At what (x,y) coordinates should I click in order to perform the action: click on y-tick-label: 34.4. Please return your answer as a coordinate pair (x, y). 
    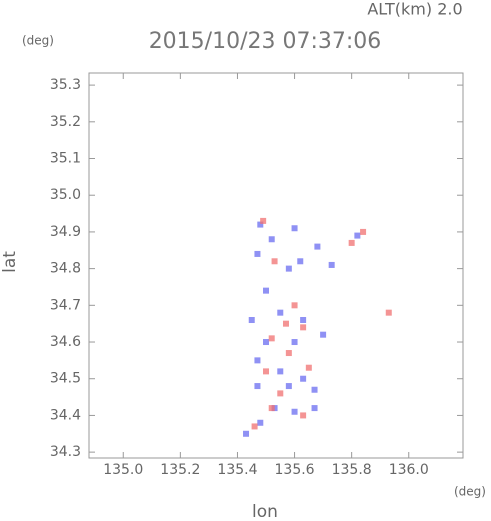
    Looking at the image, I should click on (65, 415).